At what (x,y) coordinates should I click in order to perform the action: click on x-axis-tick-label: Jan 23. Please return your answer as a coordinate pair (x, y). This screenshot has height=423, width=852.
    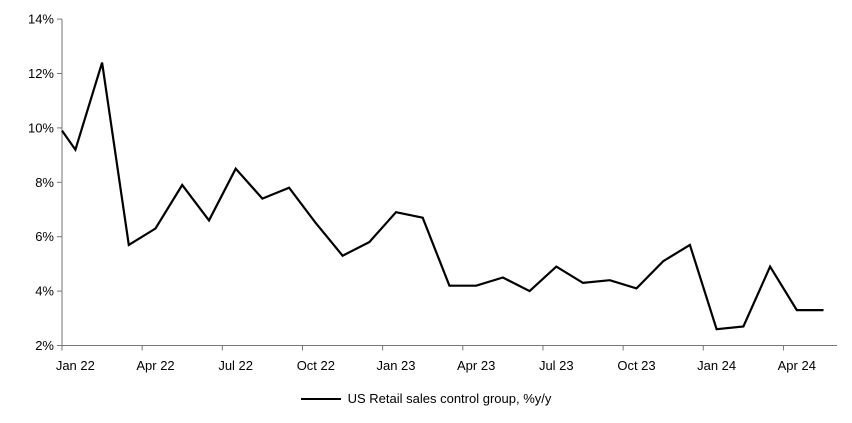
    Looking at the image, I should click on (395, 365).